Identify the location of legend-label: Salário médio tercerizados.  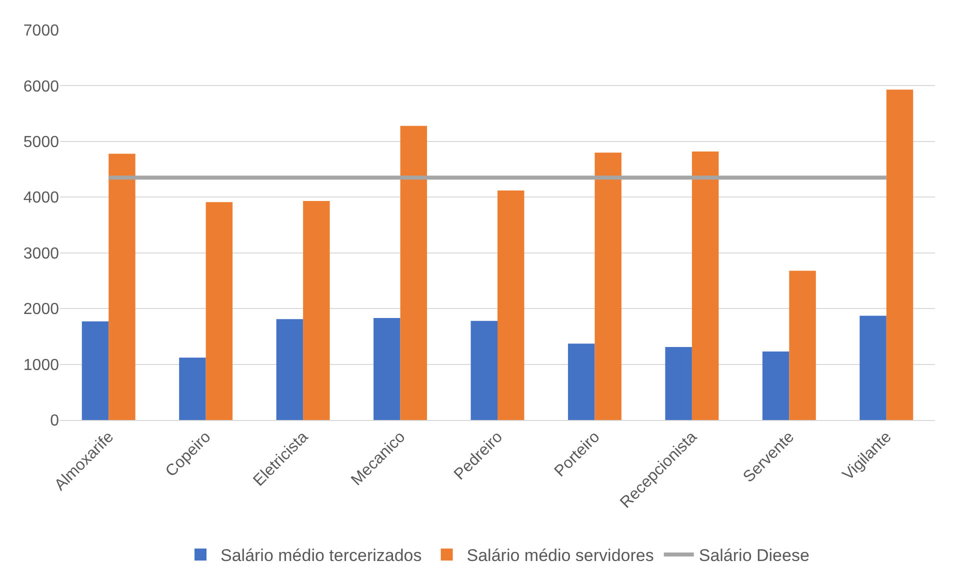
(321, 556).